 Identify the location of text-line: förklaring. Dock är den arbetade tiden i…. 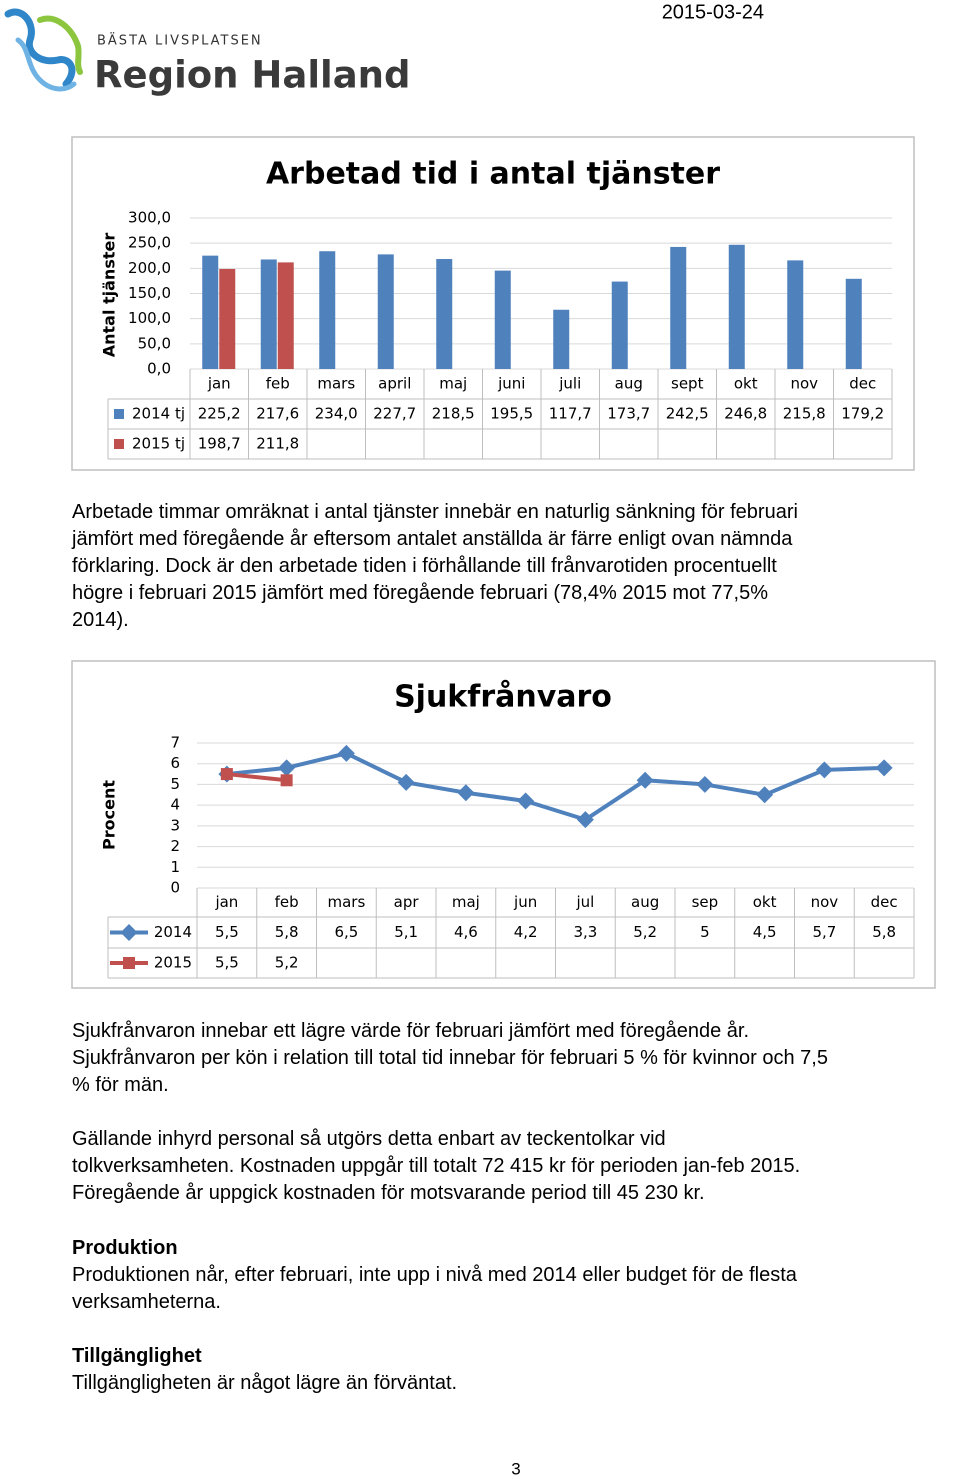
(424, 566).